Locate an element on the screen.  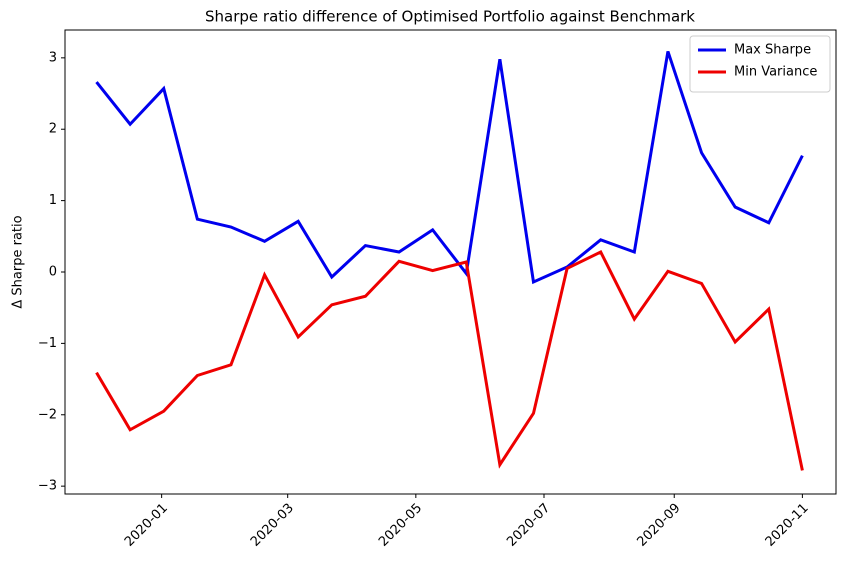
x-tick-label: 2020-09 is located at coordinates (659, 525).